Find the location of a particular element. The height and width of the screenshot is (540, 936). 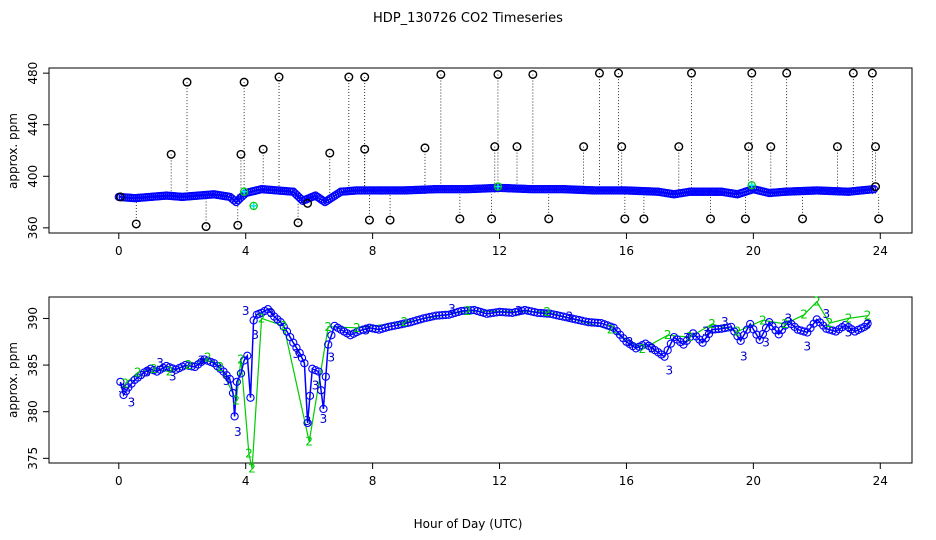

top-x-tick-label: 4 is located at coordinates (246, 251).